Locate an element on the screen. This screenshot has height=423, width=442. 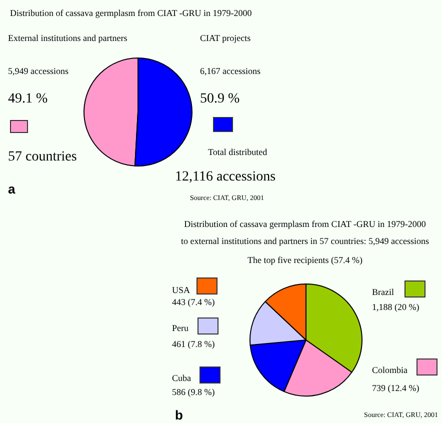
legend-label: Peru is located at coordinates (180, 328).